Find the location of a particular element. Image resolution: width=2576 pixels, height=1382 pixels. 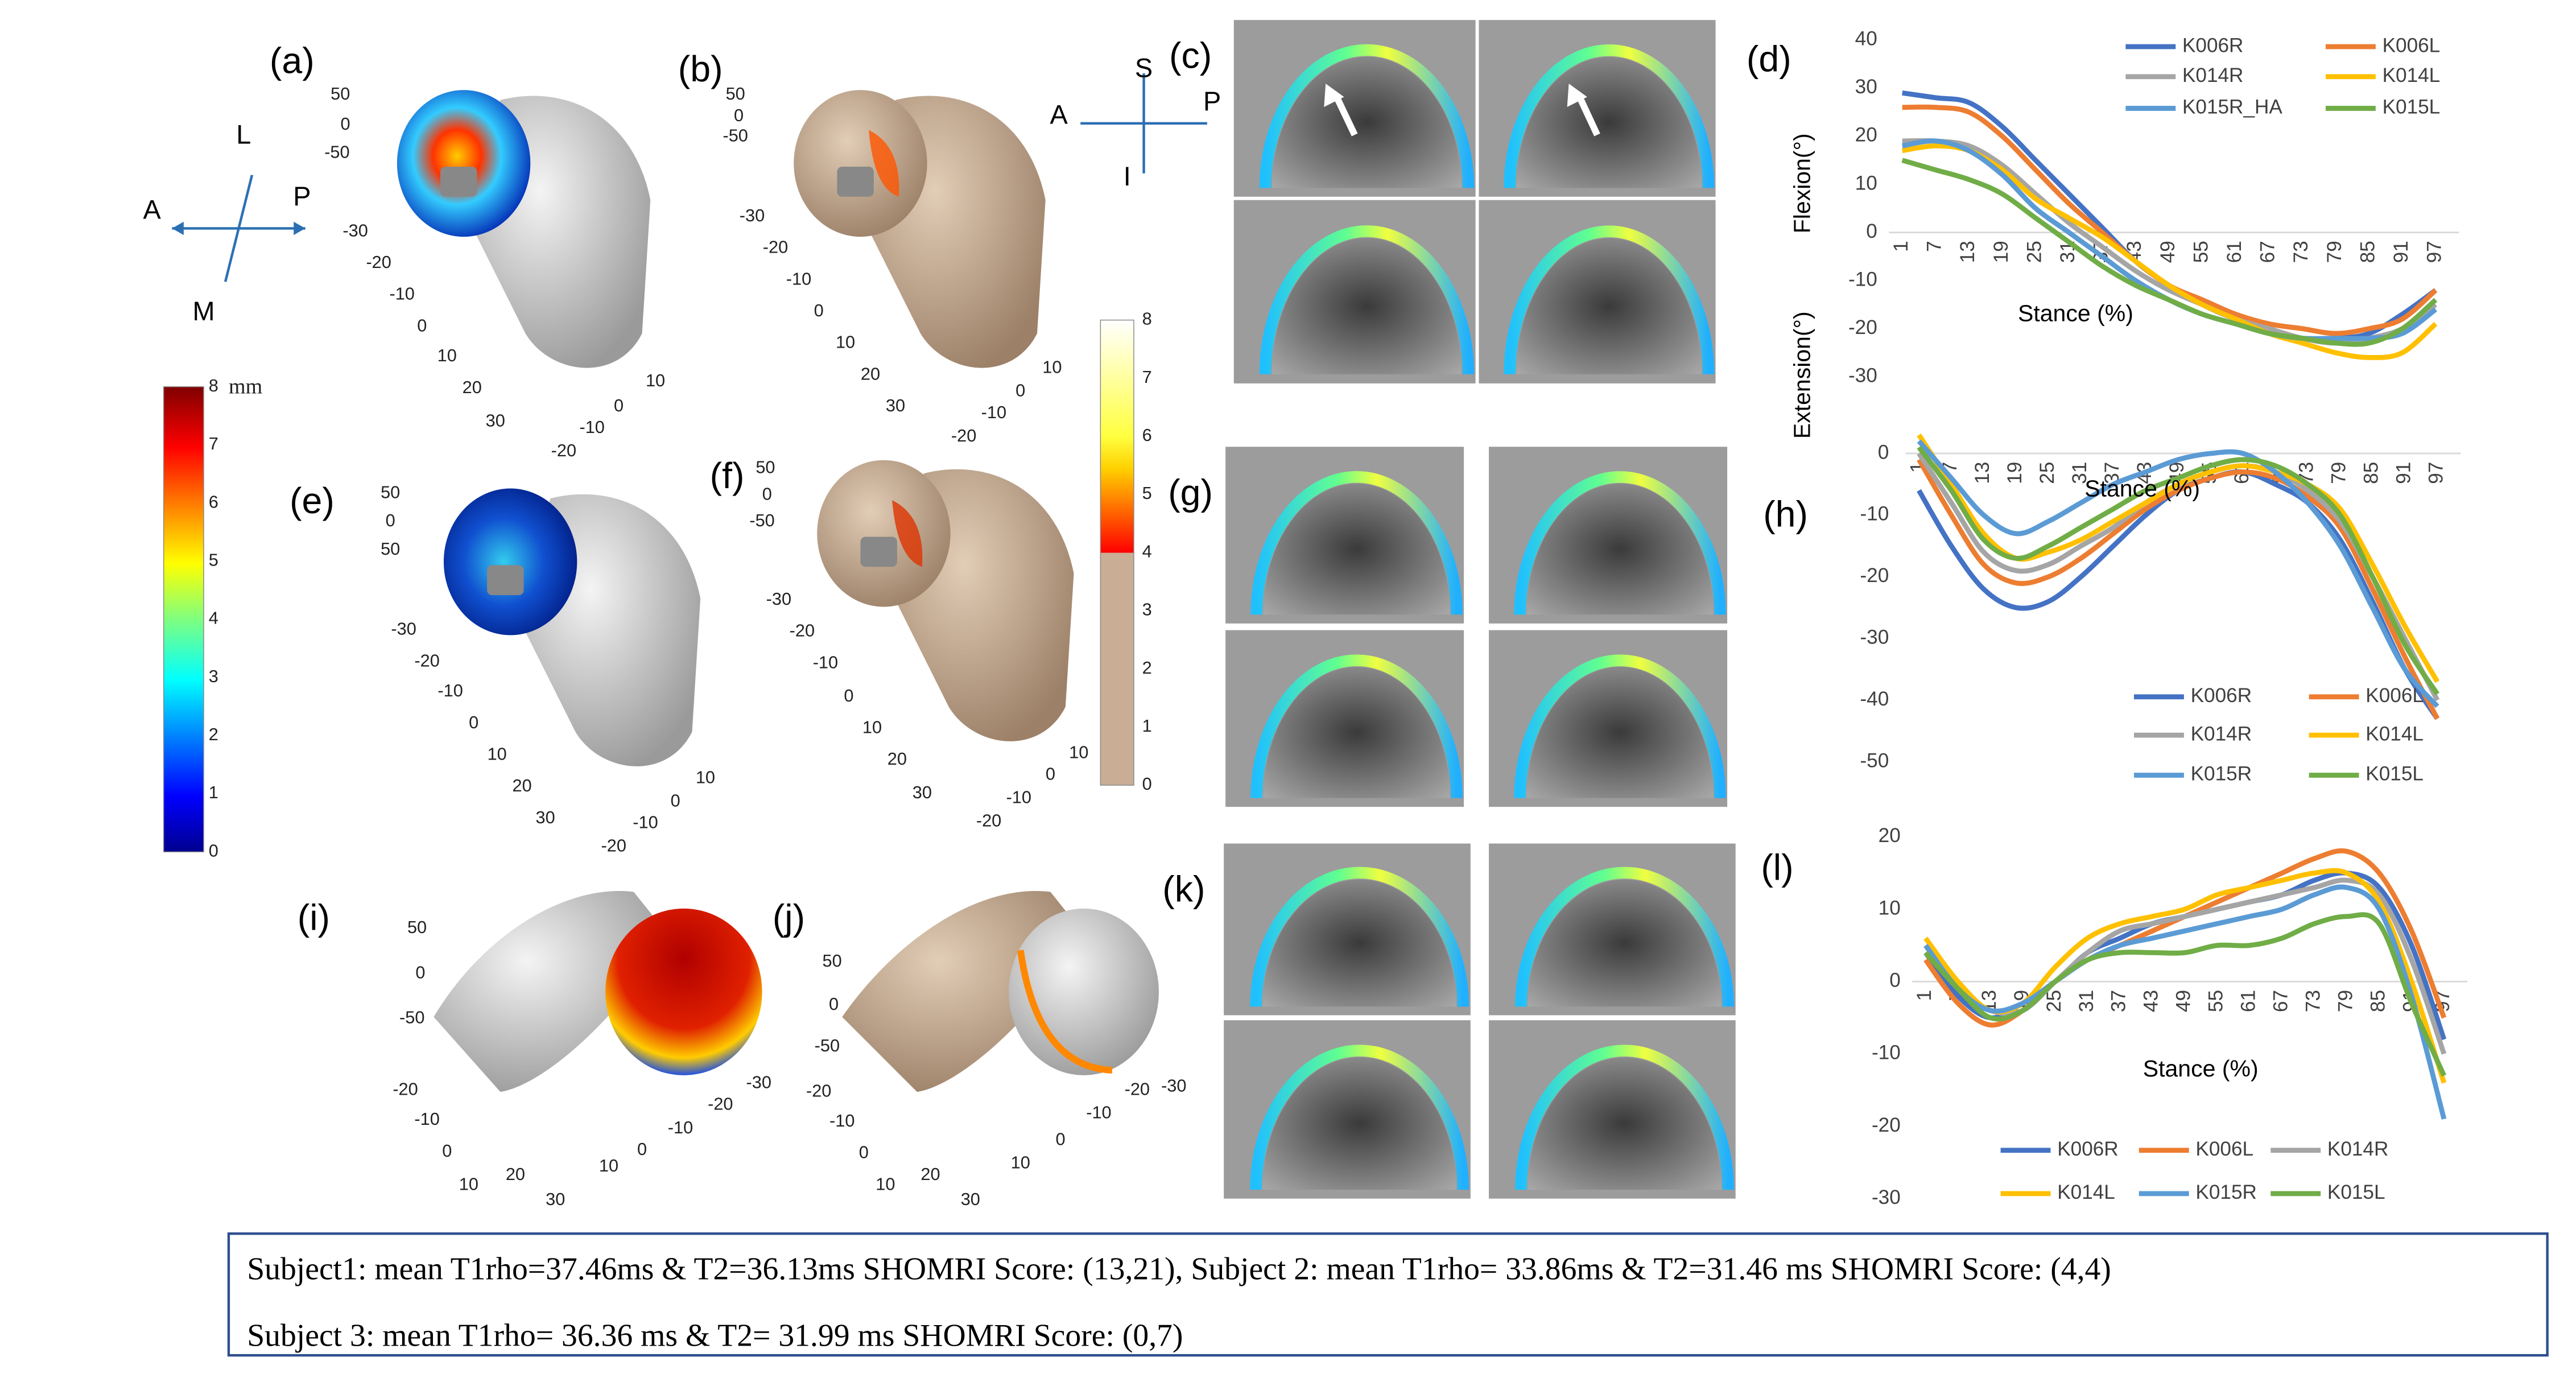

y-tick-label: 20 is located at coordinates (1866, 135).